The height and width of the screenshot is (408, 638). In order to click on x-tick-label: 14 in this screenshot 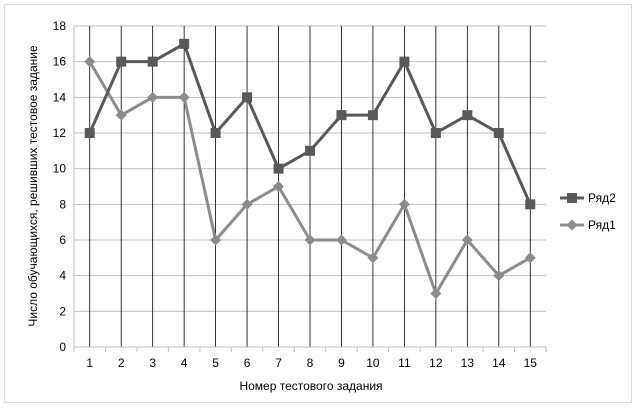, I will do `click(499, 363)`.